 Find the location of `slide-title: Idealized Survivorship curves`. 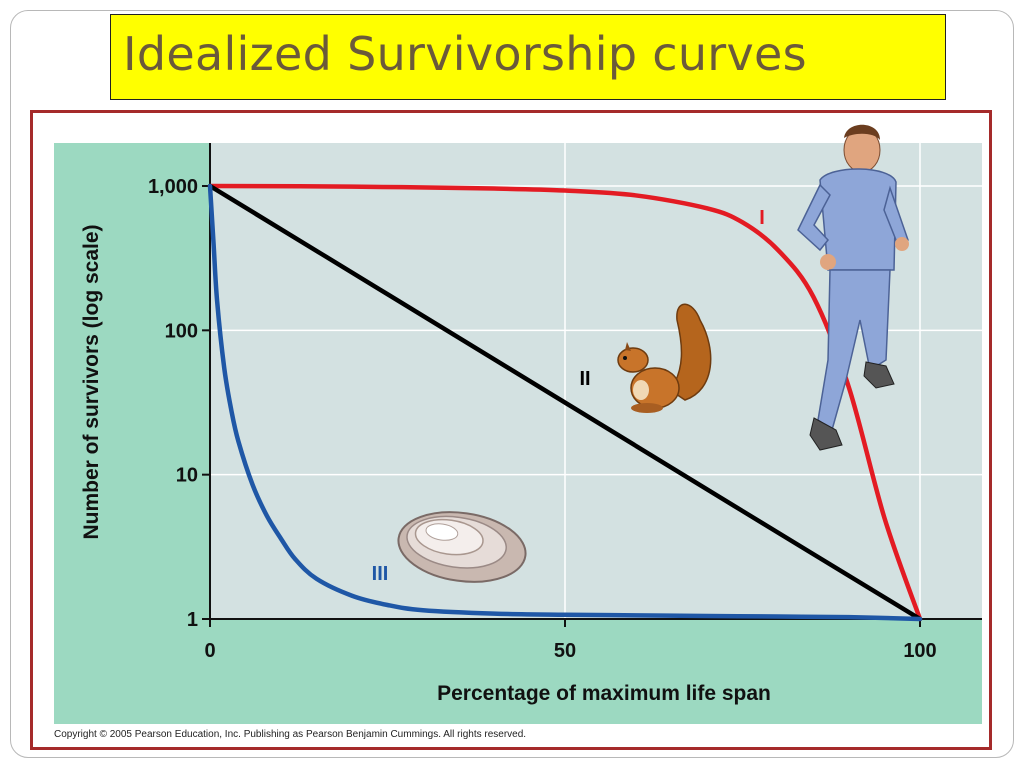

slide-title: Idealized Survivorship curves is located at coordinates (465, 54).